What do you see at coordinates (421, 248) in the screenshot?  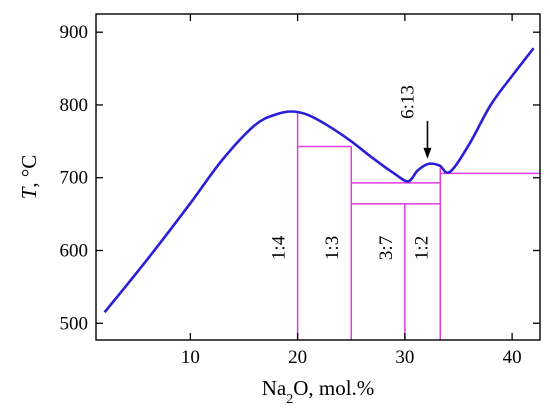 I see `phase-label-1-2: 1:2` at bounding box center [421, 248].